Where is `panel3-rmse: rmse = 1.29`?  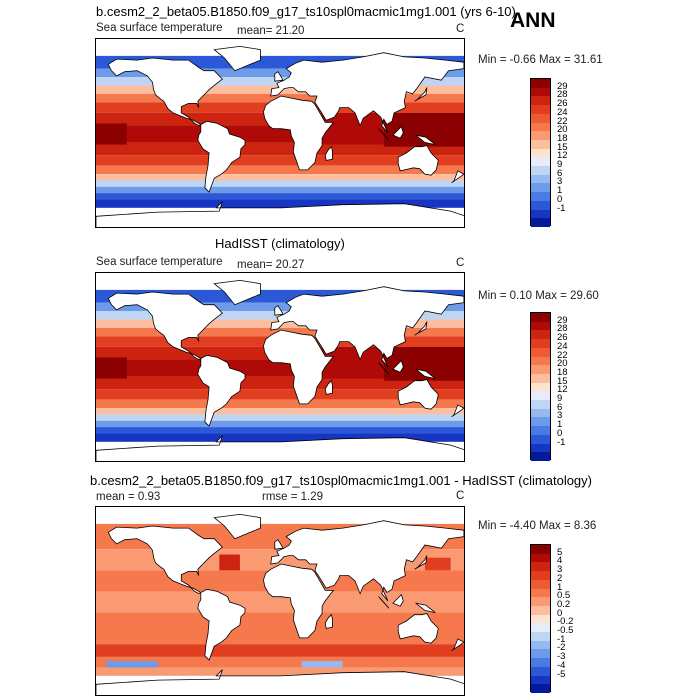 panel3-rmse: rmse = 1.29 is located at coordinates (293, 497).